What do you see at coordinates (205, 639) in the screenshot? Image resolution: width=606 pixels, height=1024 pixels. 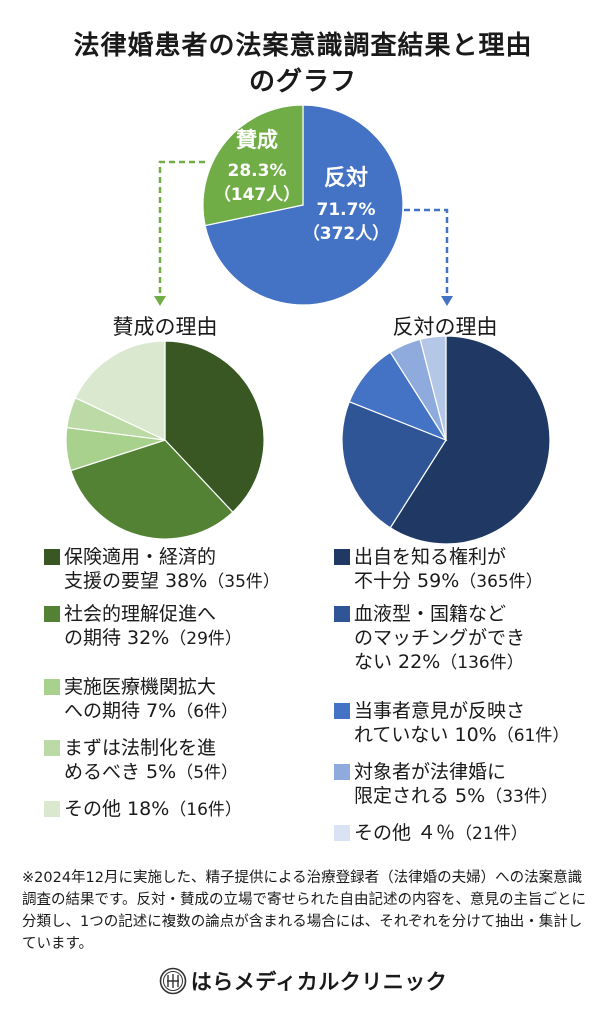 I see `agree-legend-count-2: （29件）` at bounding box center [205, 639].